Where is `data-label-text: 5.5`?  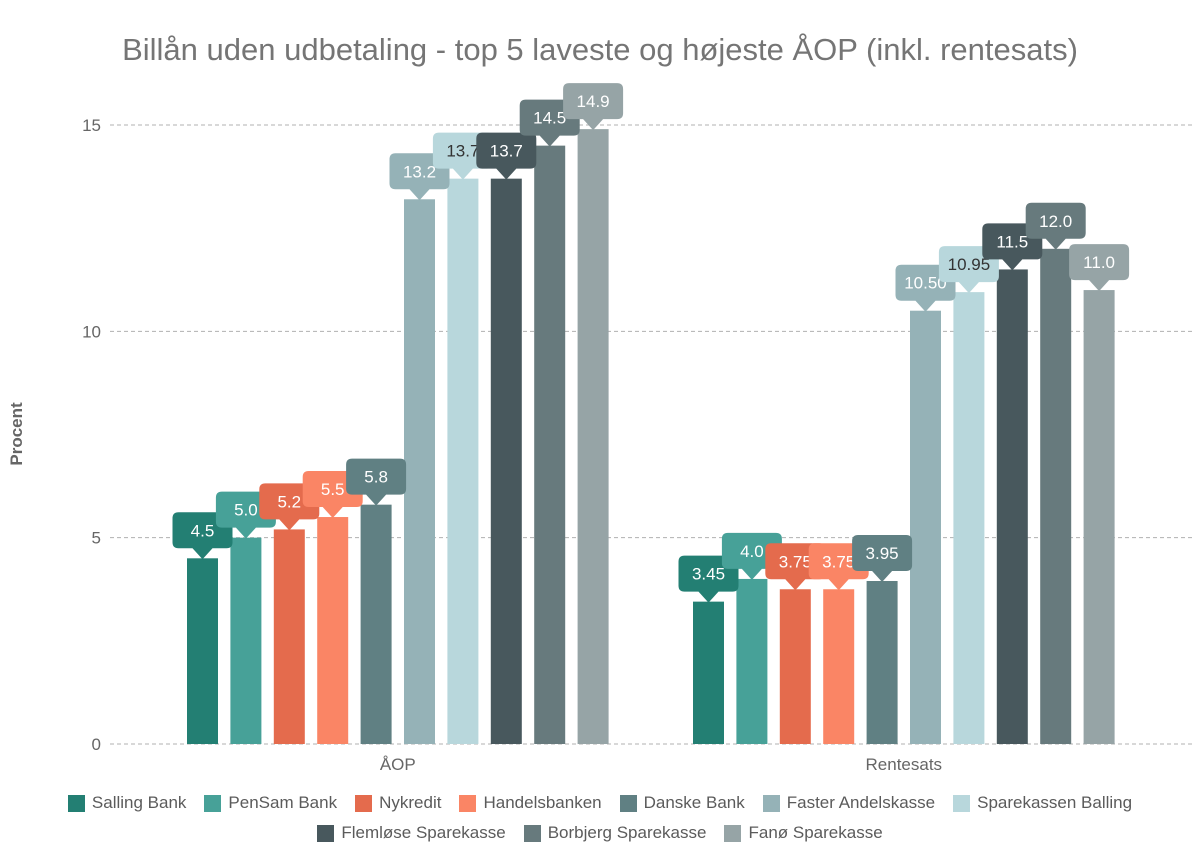
data-label-text: 5.5 is located at coordinates (333, 489).